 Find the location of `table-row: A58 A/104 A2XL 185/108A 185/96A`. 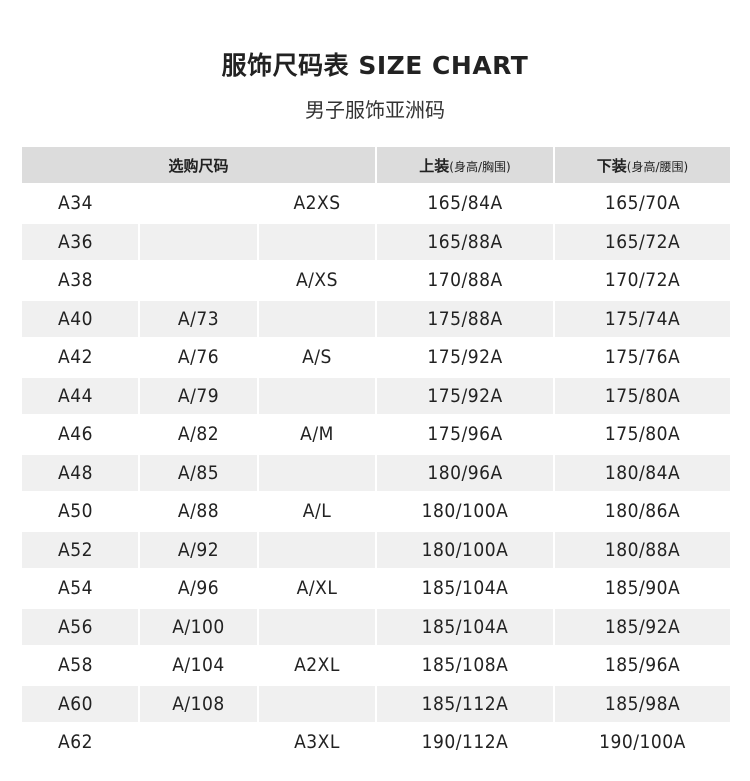

table-row: A58 A/104 A2XL 185/108A 185/96A is located at coordinates (376, 665).